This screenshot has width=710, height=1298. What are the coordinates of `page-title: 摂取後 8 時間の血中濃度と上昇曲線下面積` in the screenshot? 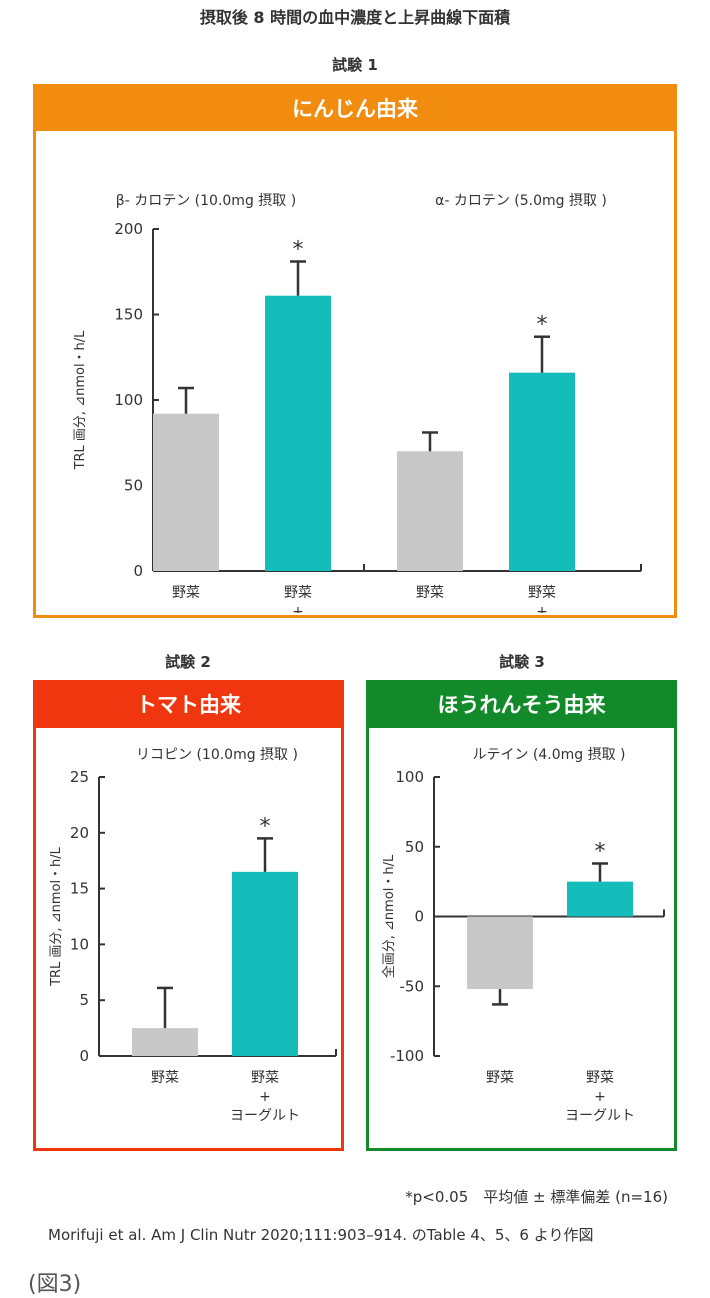 It's located at (355, 17).